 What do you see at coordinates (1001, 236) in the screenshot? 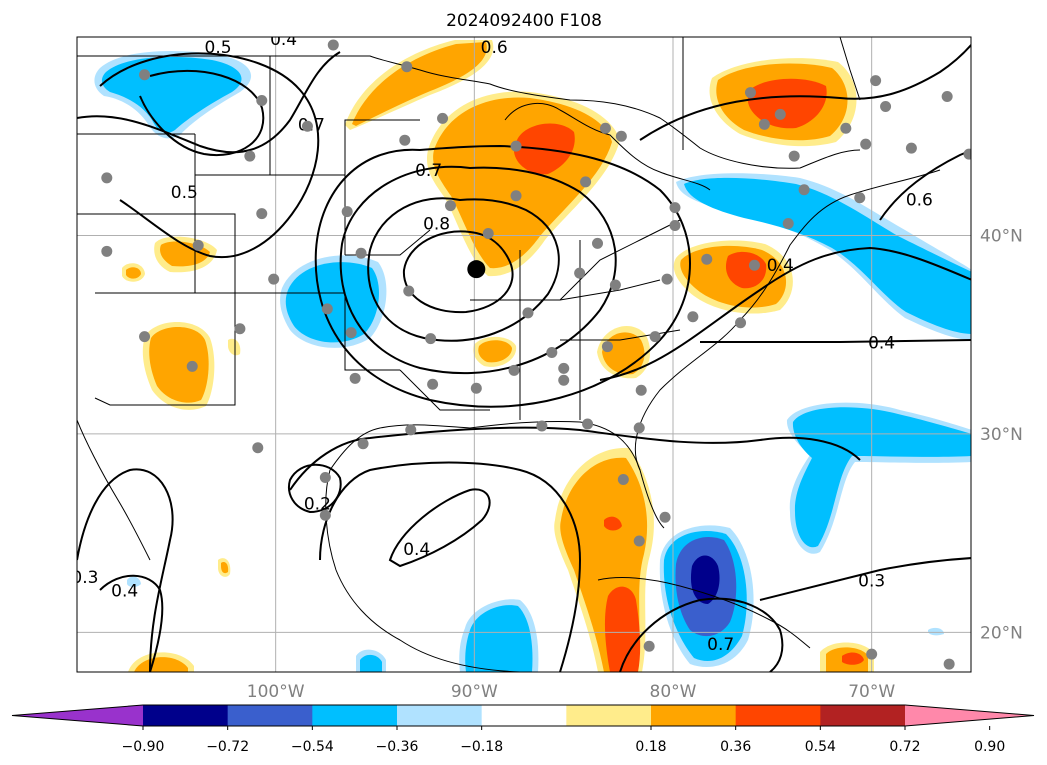
I see `lat-tick-label: 40°N` at bounding box center [1001, 236].